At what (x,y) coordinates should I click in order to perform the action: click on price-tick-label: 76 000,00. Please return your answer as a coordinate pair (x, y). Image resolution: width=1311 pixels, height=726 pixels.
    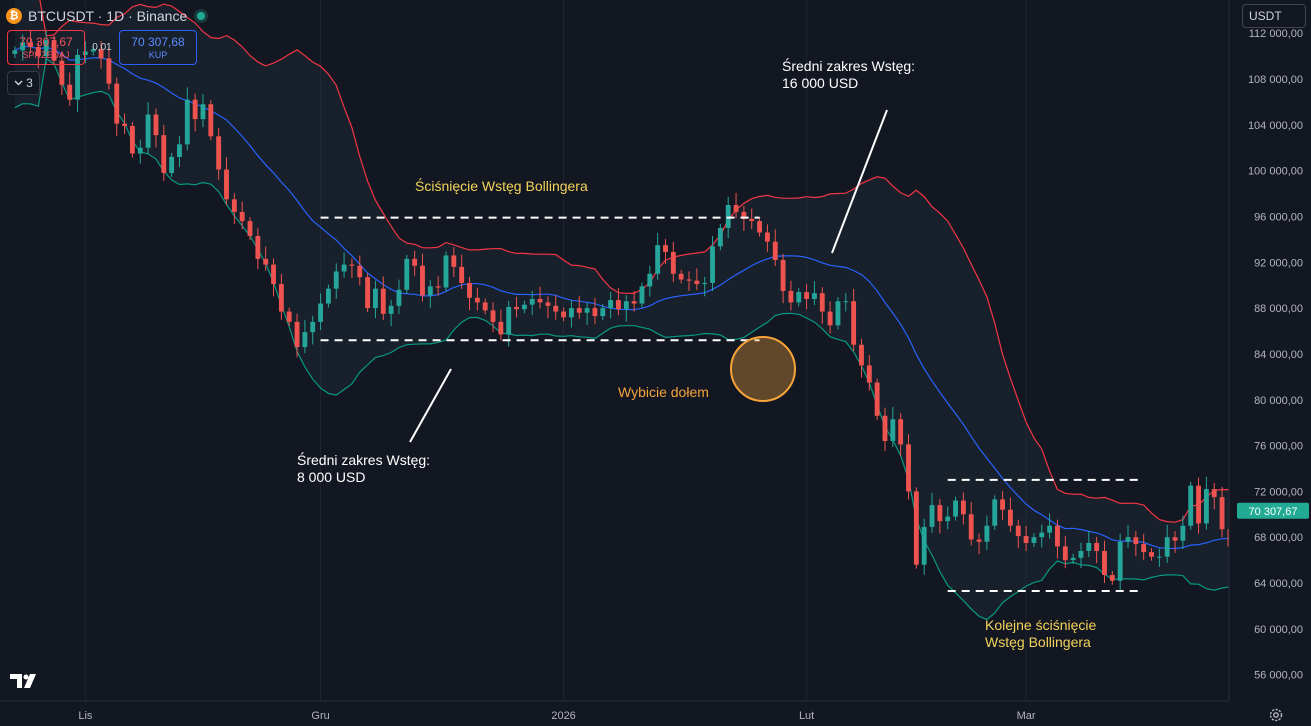
    Looking at the image, I should click on (1278, 447).